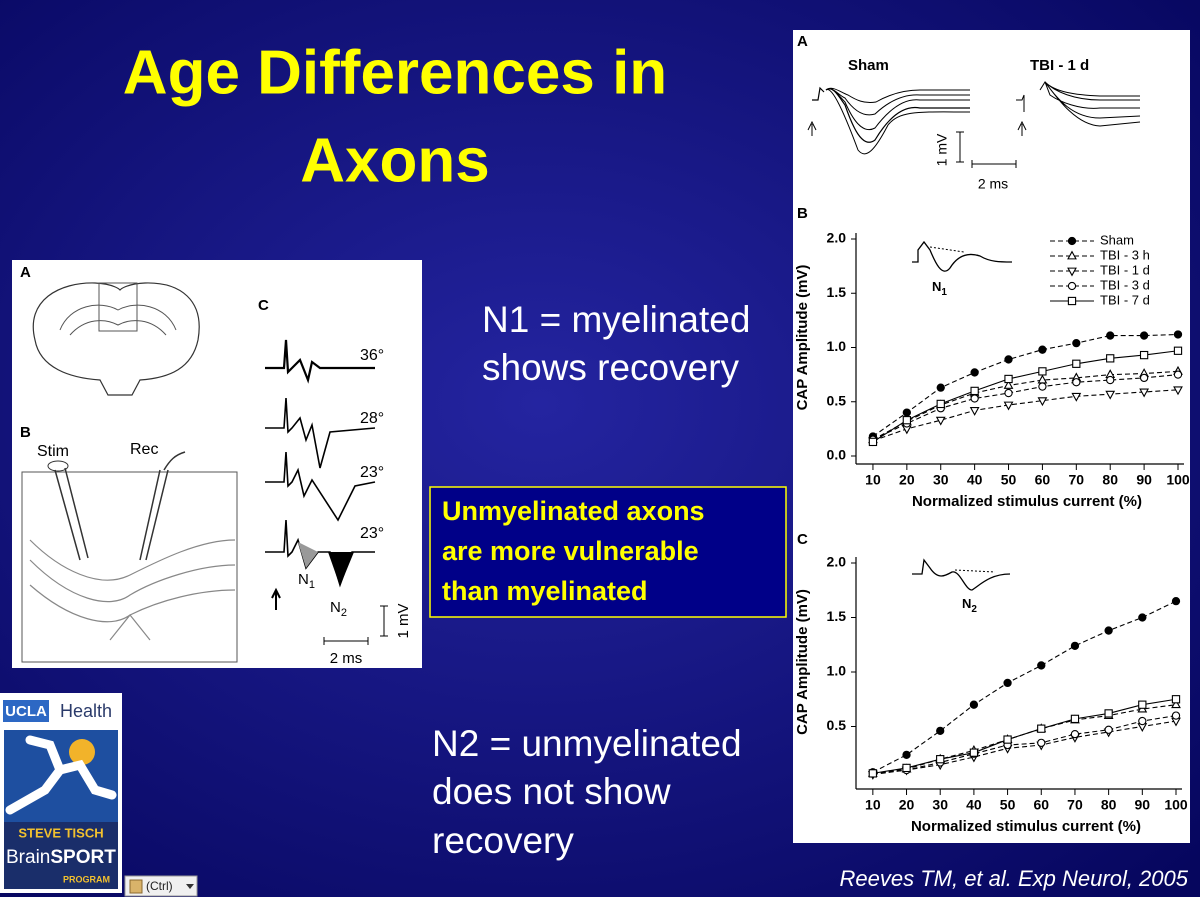  I want to click on wave-label-main: N, so click(303, 579).